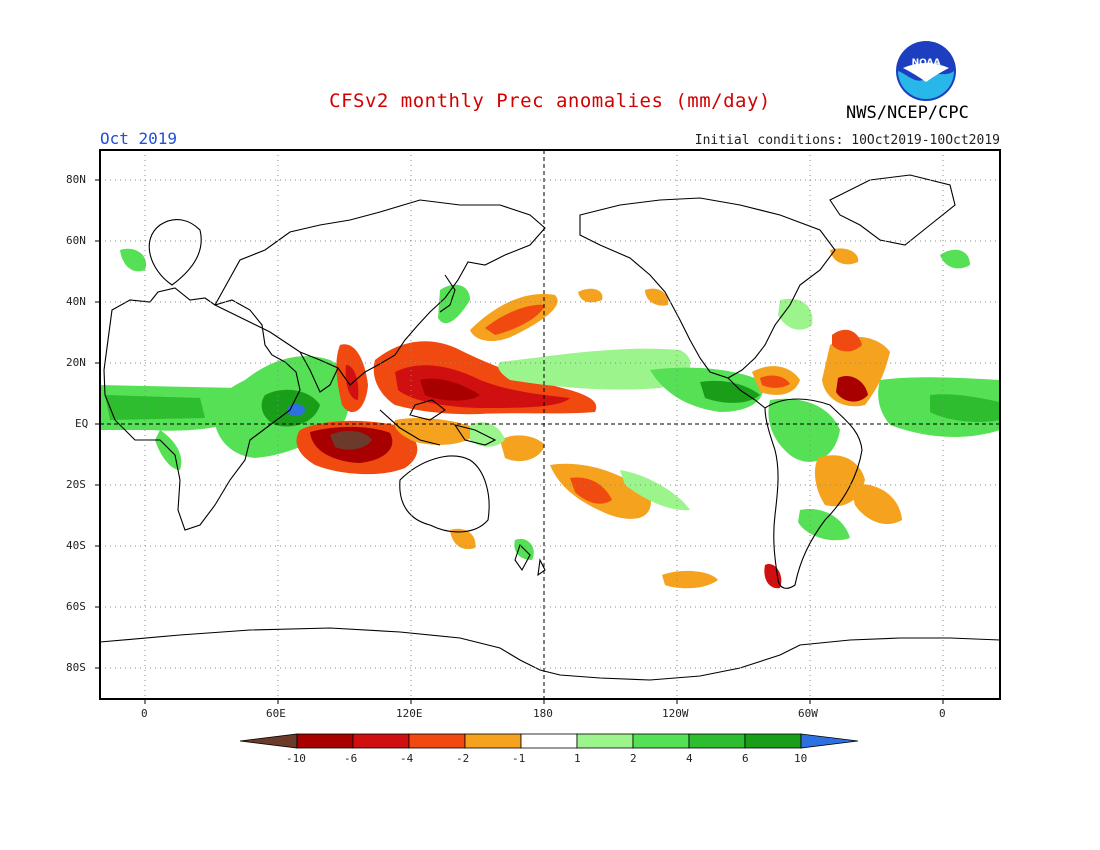  I want to click on forecast-month: Oct 2019, so click(139, 138).